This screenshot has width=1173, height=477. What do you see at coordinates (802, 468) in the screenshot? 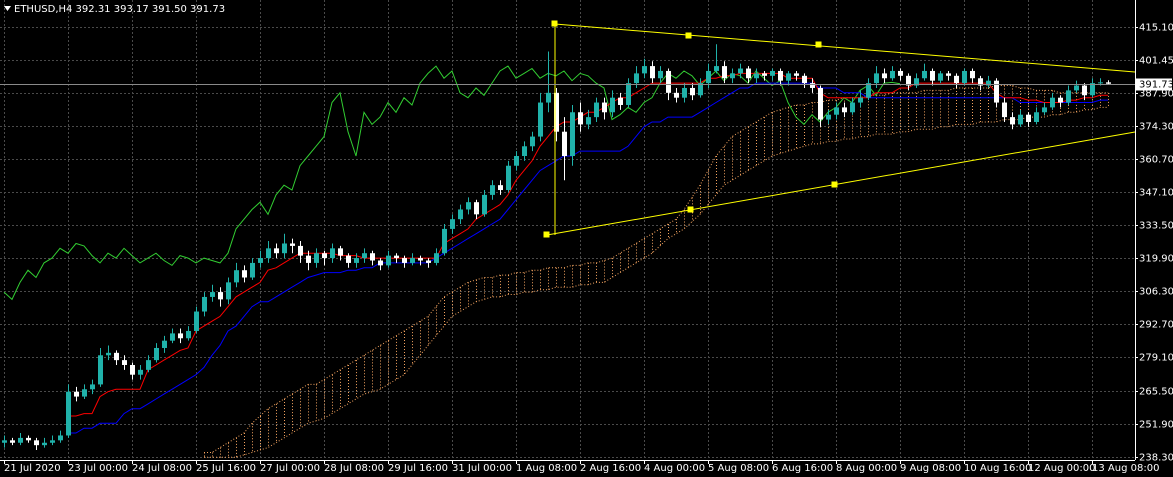
I see `x-tick-label: 6 Aug 16:00` at bounding box center [802, 468].